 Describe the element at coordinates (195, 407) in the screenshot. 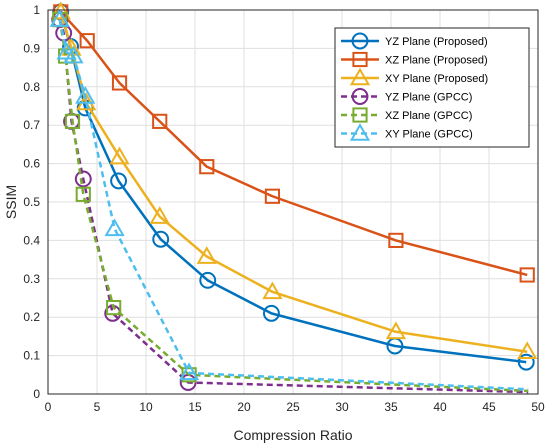

I see `x-tick-label: 15` at that location.